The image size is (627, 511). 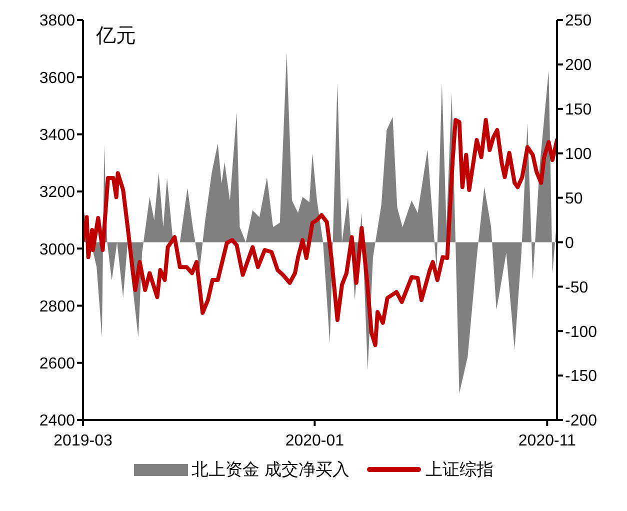 What do you see at coordinates (57, 421) in the screenshot?
I see `y-tick-label: 2400` at bounding box center [57, 421].